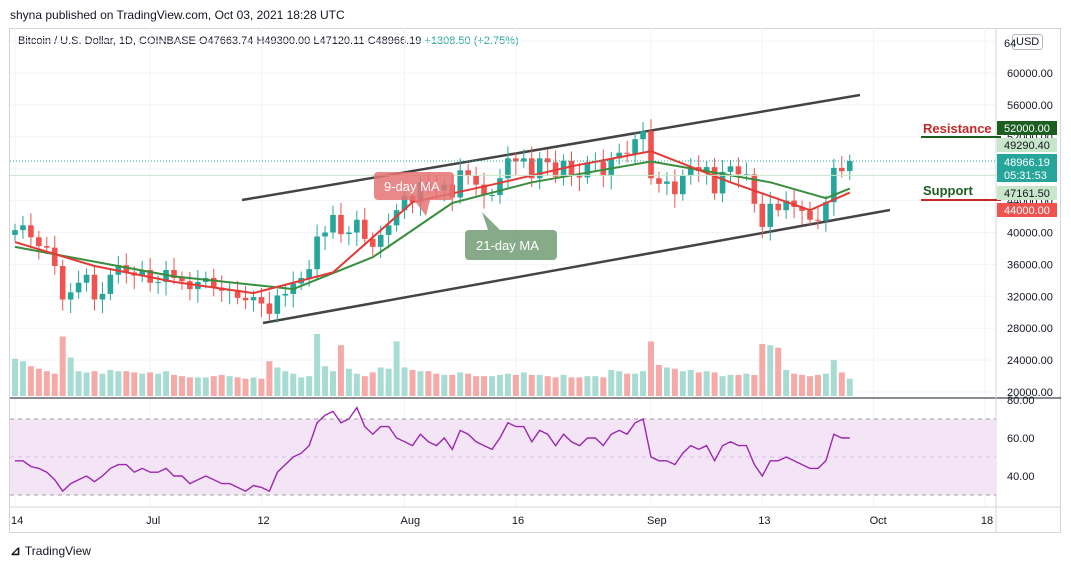 The height and width of the screenshot is (568, 1071). Describe the element at coordinates (1010, 44) in the screenshot. I see `price-tick-label-top: 64` at that location.